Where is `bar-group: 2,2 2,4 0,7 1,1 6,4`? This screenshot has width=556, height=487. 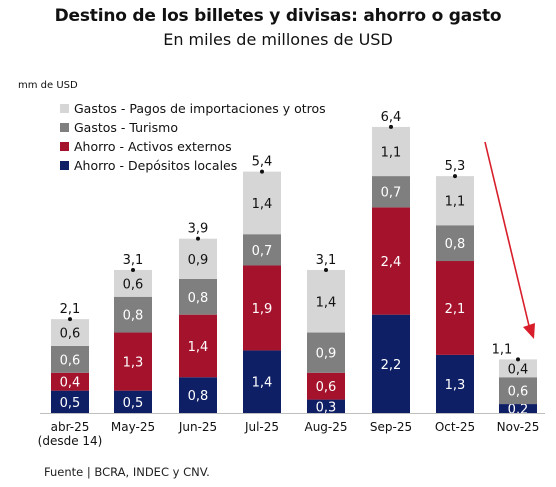 bar-group: 2,2 2,4 0,7 1,1 6,4 is located at coordinates (391, 261).